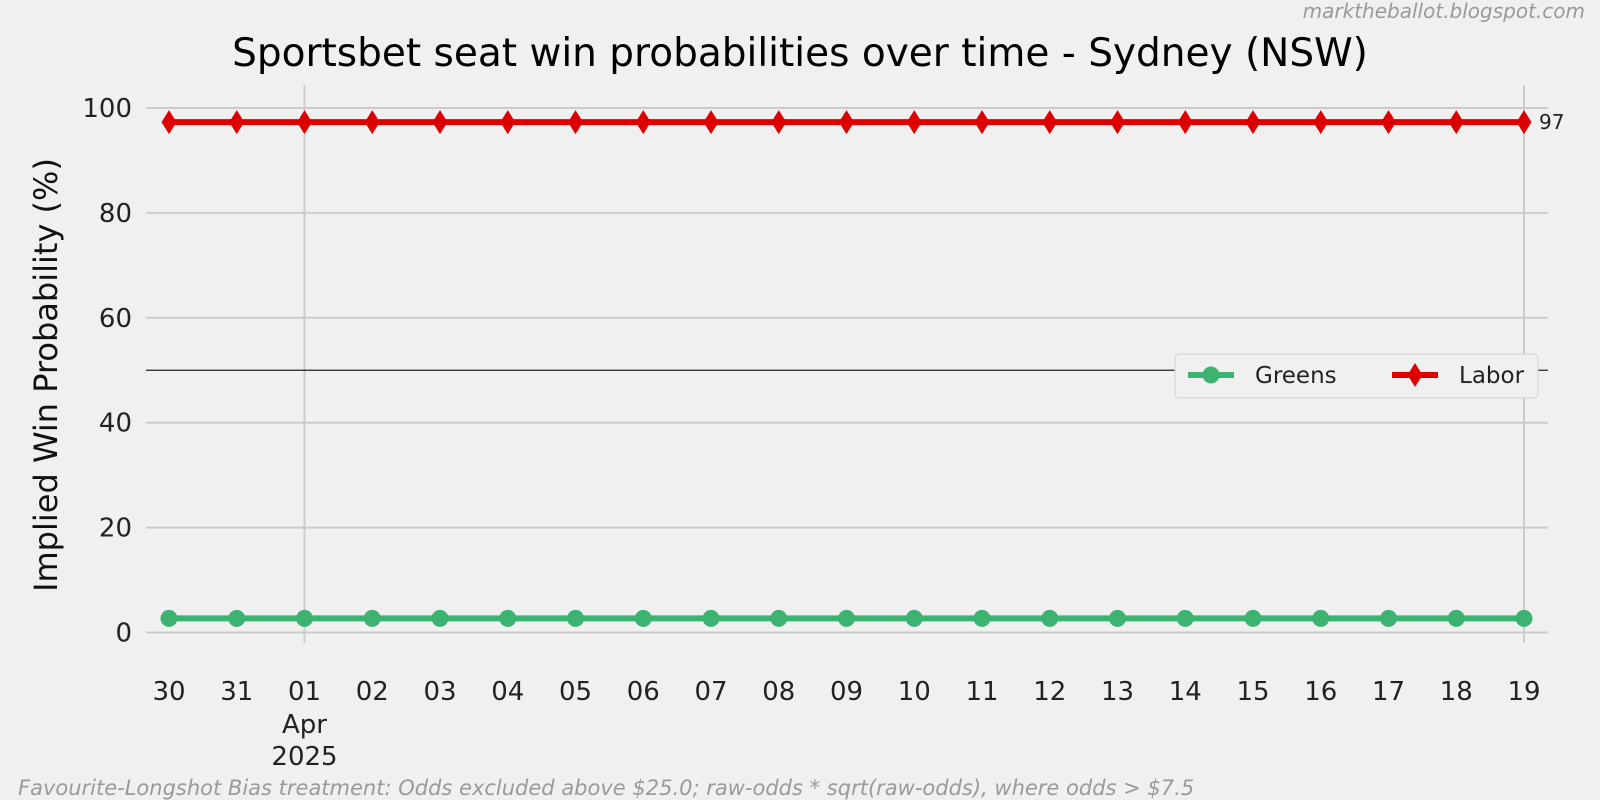 This screenshot has width=1600, height=800. Describe the element at coordinates (643, 692) in the screenshot. I see `x-tick-label: 06` at that location.